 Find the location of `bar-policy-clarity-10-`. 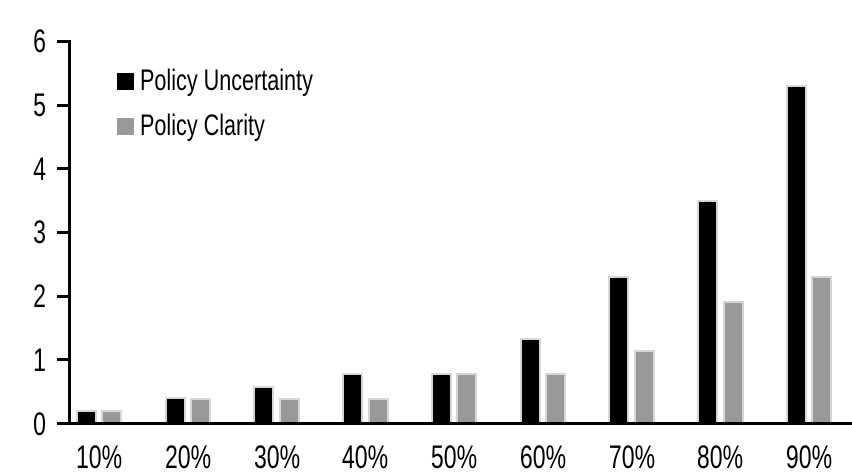

bar-policy-clarity-10- is located at coordinates (112, 416).